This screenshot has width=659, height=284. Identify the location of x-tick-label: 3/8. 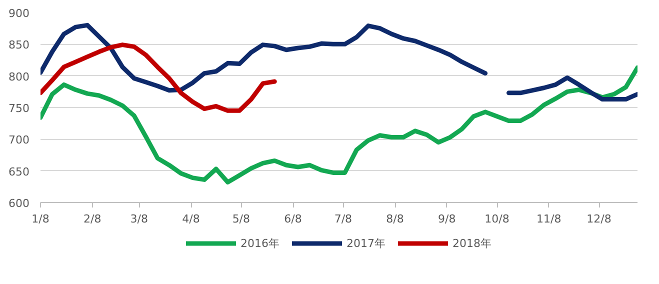
(139, 219).